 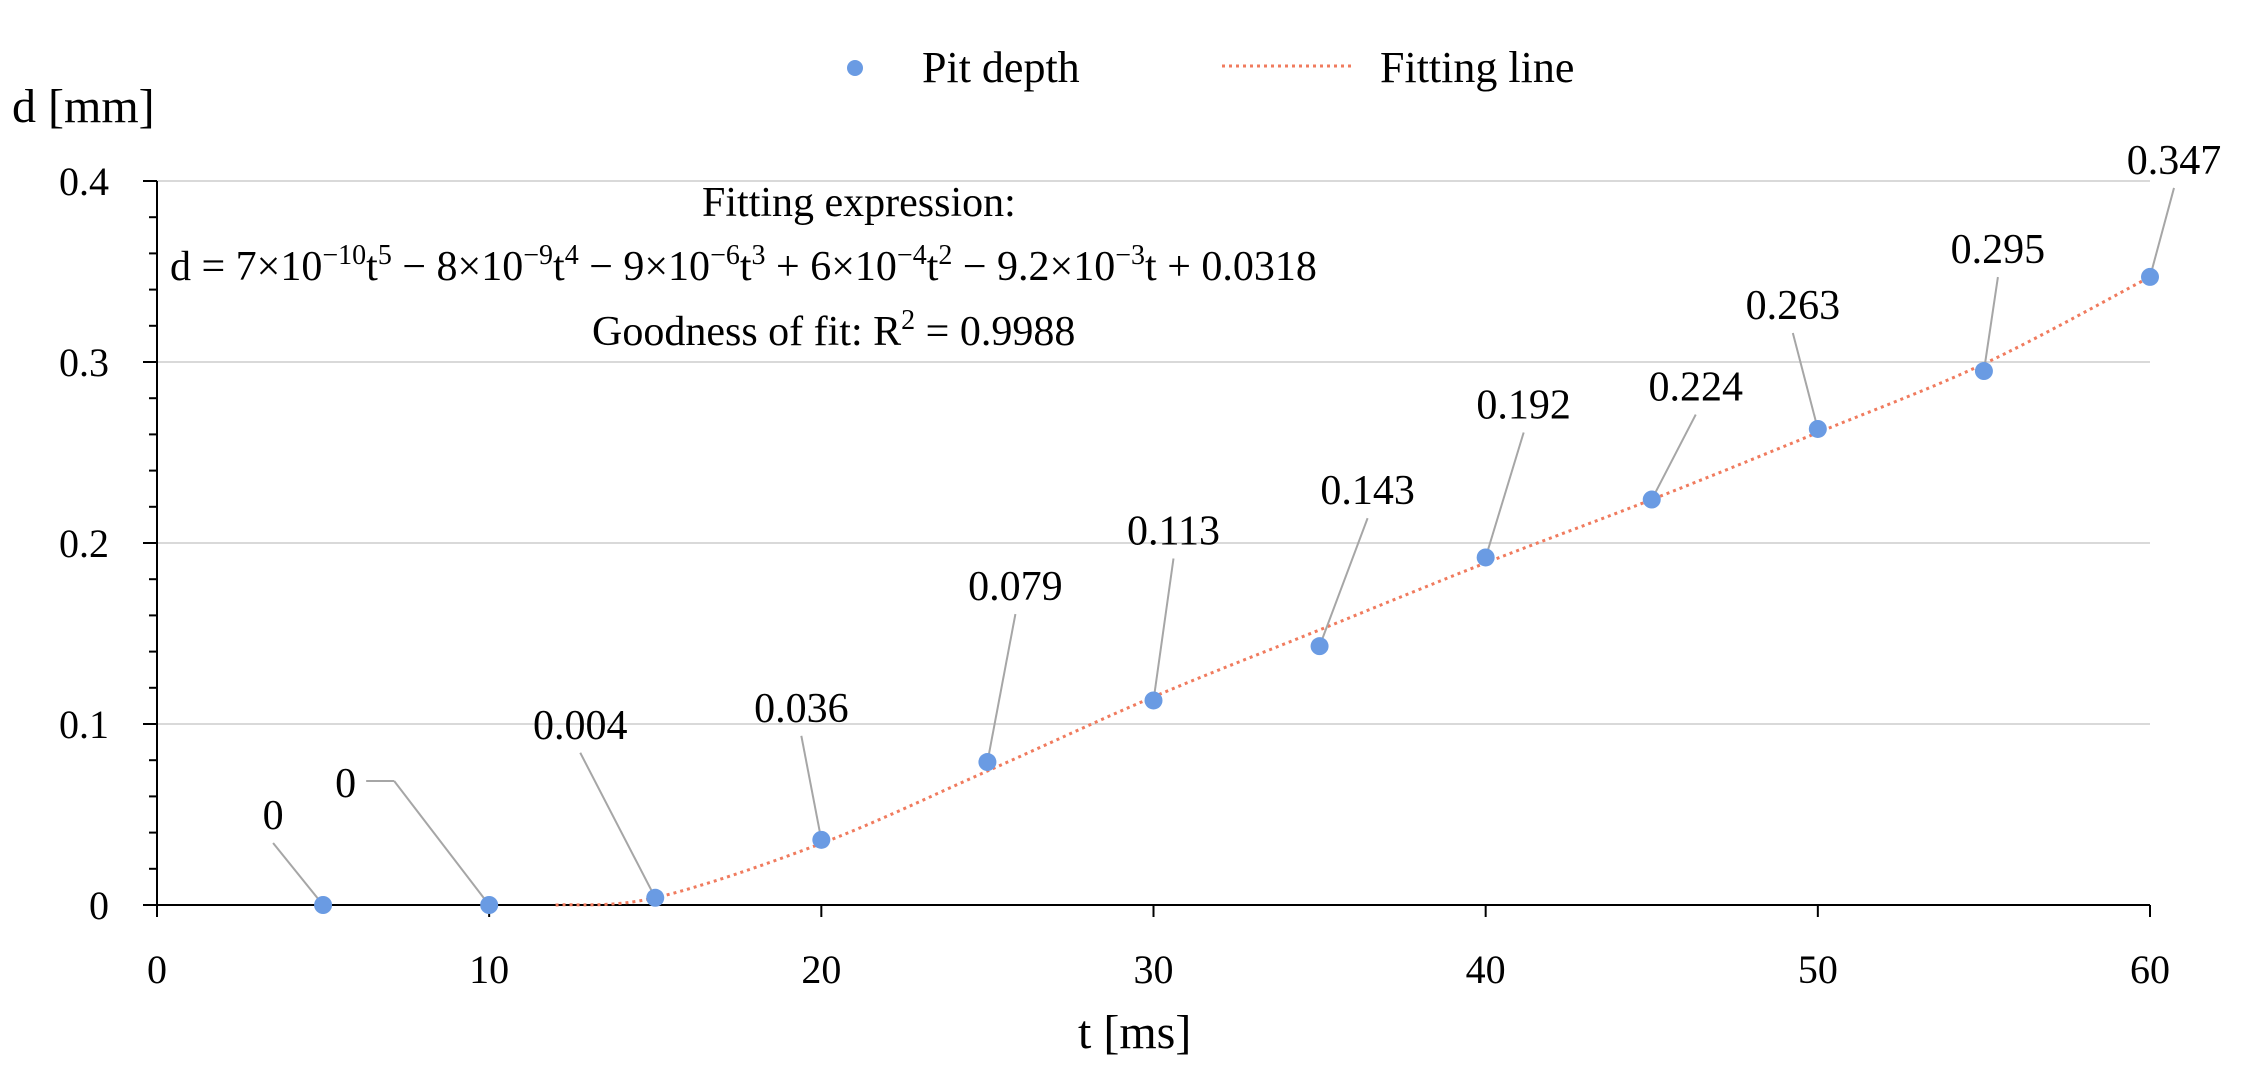 I want to click on legend-marker-pit-depth, so click(x=855, y=68).